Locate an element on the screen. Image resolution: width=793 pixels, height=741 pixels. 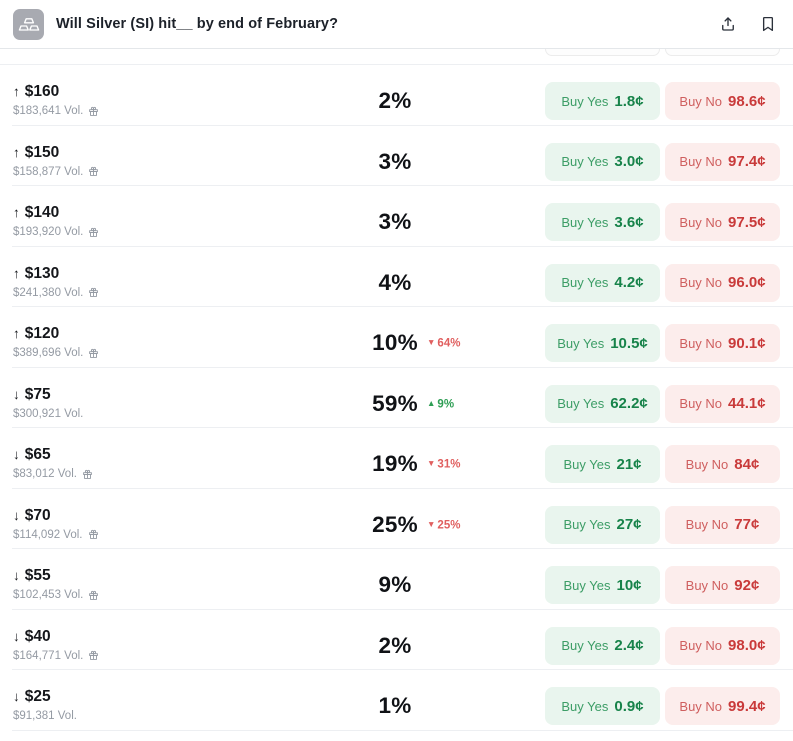
chance-percent: 25% is located at coordinates (395, 524).